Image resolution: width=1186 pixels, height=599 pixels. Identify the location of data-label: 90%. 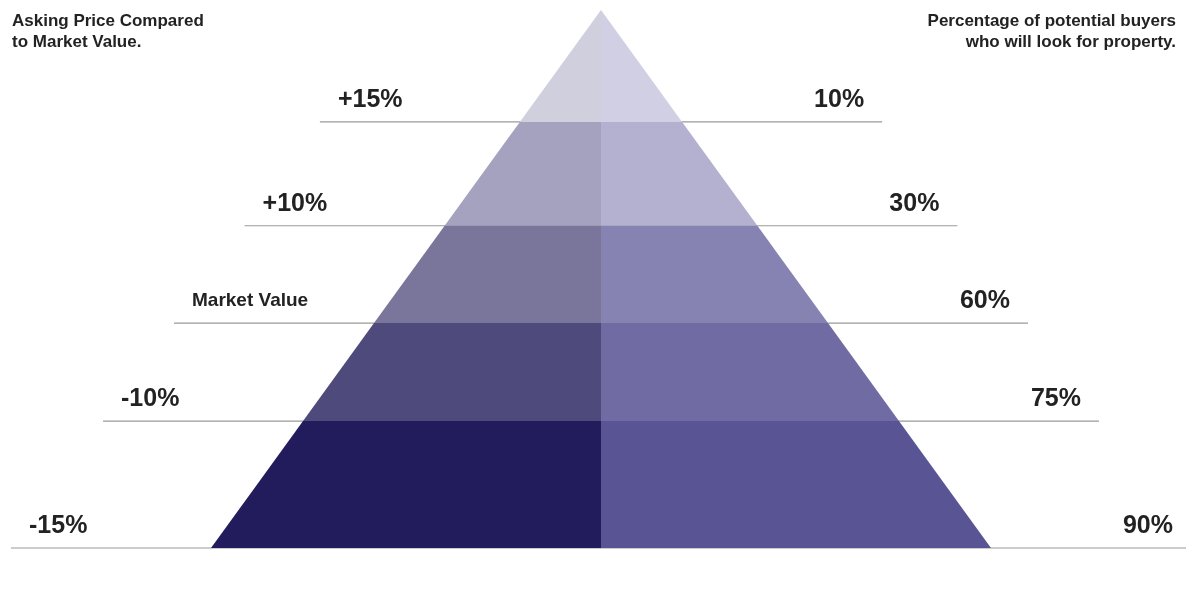
(1147, 524).